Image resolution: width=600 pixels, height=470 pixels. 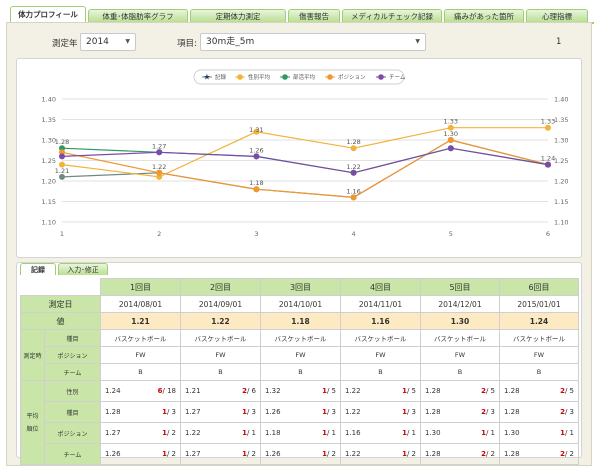 I want to click on rank-fraction: 1/ 5, so click(x=329, y=391).